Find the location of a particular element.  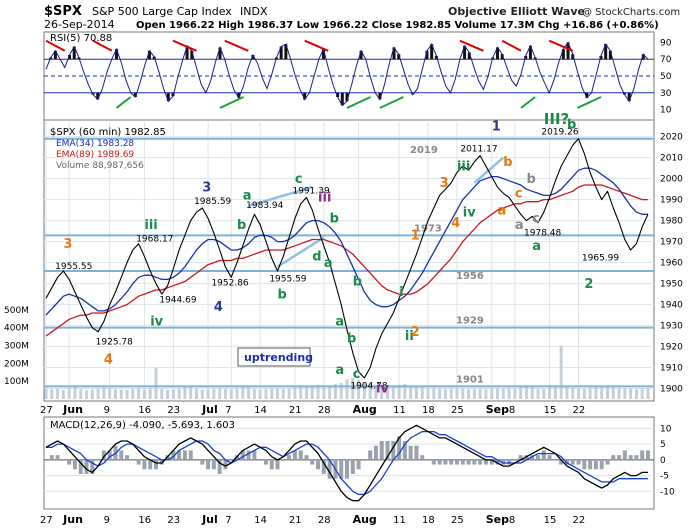

price-value-label: 1978.48 is located at coordinates (542, 233).